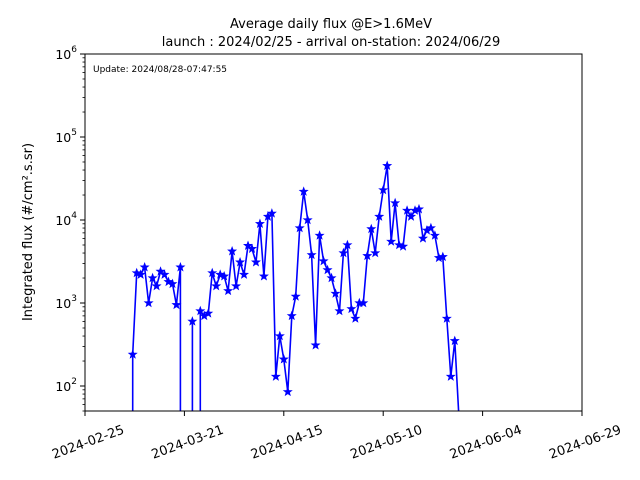 This screenshot has width=640, height=480. Describe the element at coordinates (160, 70) in the screenshot. I see `update-annotation: Update: 2024/08/28-07:47:55` at that location.